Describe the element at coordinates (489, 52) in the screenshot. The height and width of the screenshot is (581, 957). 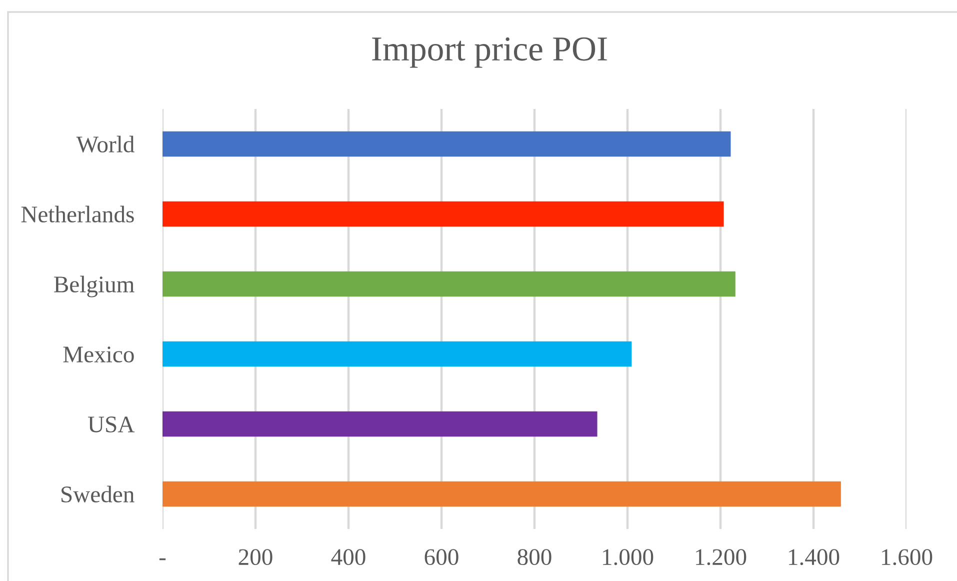
I see `chart-title: Import price POI` at that location.